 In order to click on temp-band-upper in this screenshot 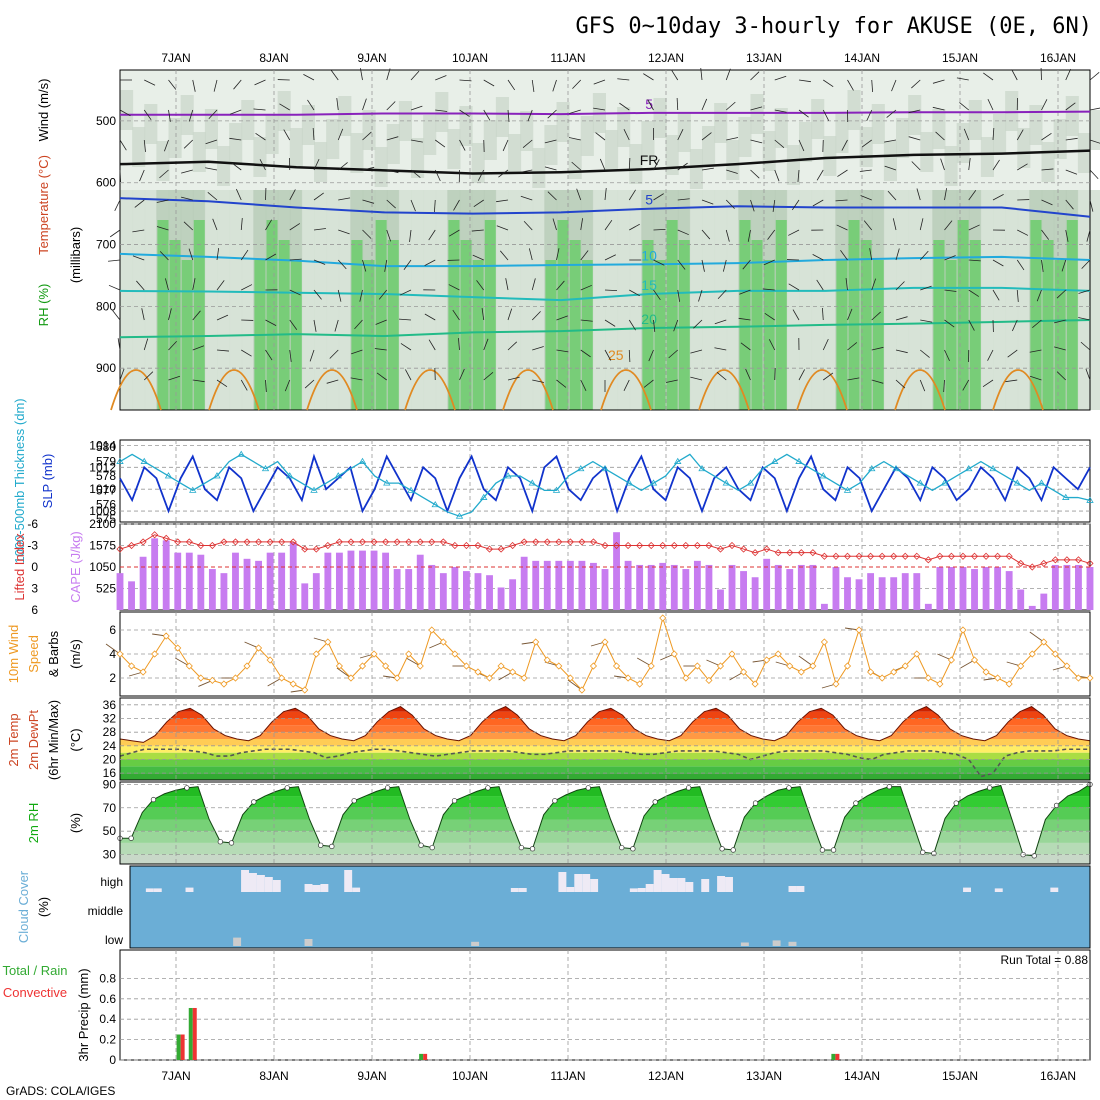, I will do `click(605, 735)`.